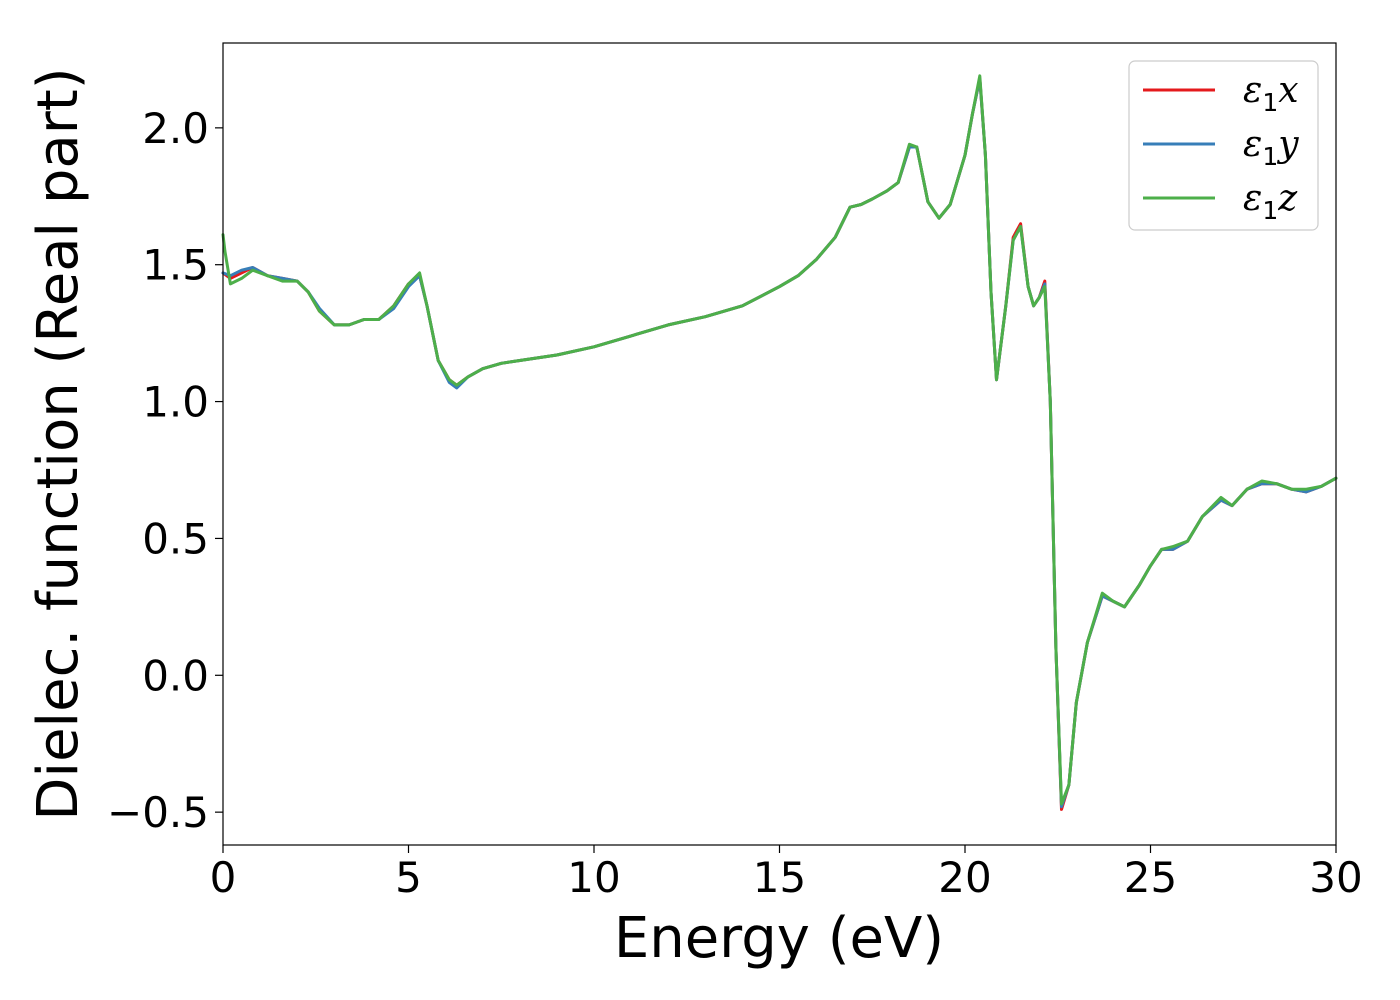 This screenshot has height=1000, width=1400. What do you see at coordinates (175, 402) in the screenshot?
I see `y-tick-label: 1.0` at bounding box center [175, 402].